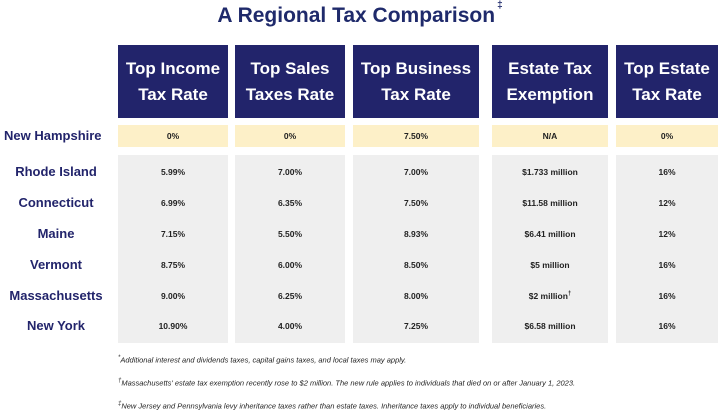  I want to click on cell-sales: 6.00%, so click(290, 265).